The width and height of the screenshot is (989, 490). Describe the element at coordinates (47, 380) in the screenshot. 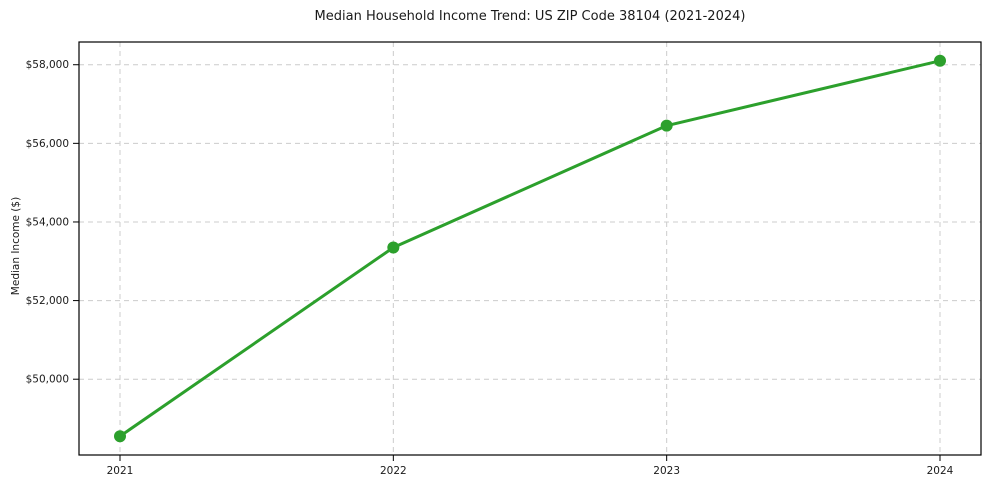

I see `y-tick-label: $50,000` at that location.